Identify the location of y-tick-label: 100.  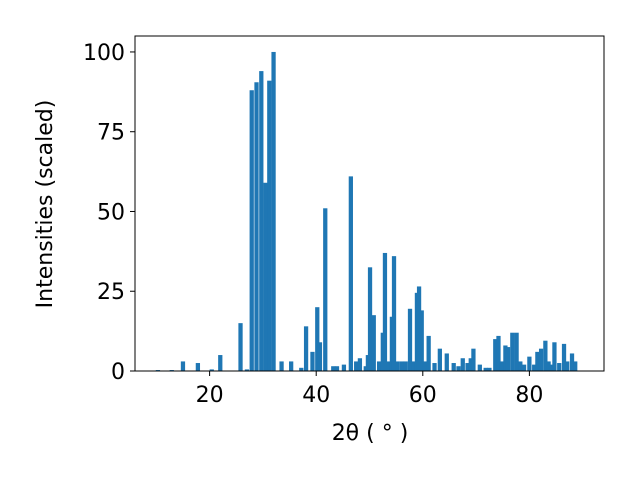
(104, 53).